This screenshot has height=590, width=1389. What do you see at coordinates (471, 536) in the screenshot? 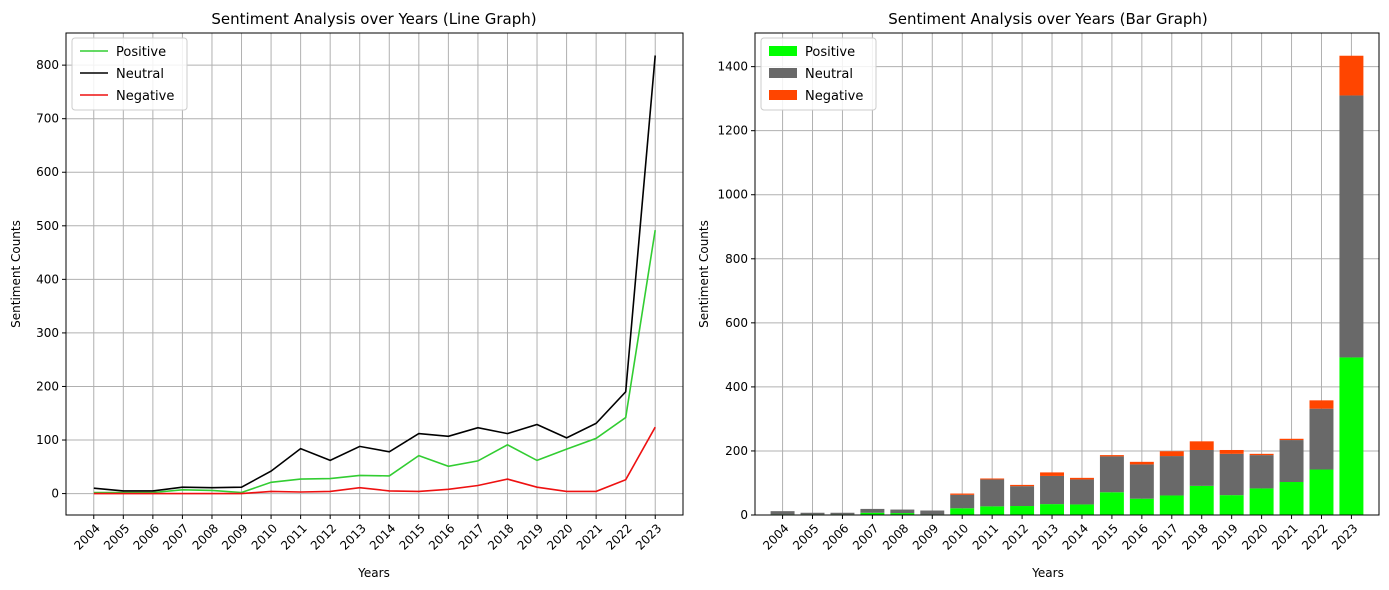
I see `line-chart-xtick-label: 2017` at bounding box center [471, 536].